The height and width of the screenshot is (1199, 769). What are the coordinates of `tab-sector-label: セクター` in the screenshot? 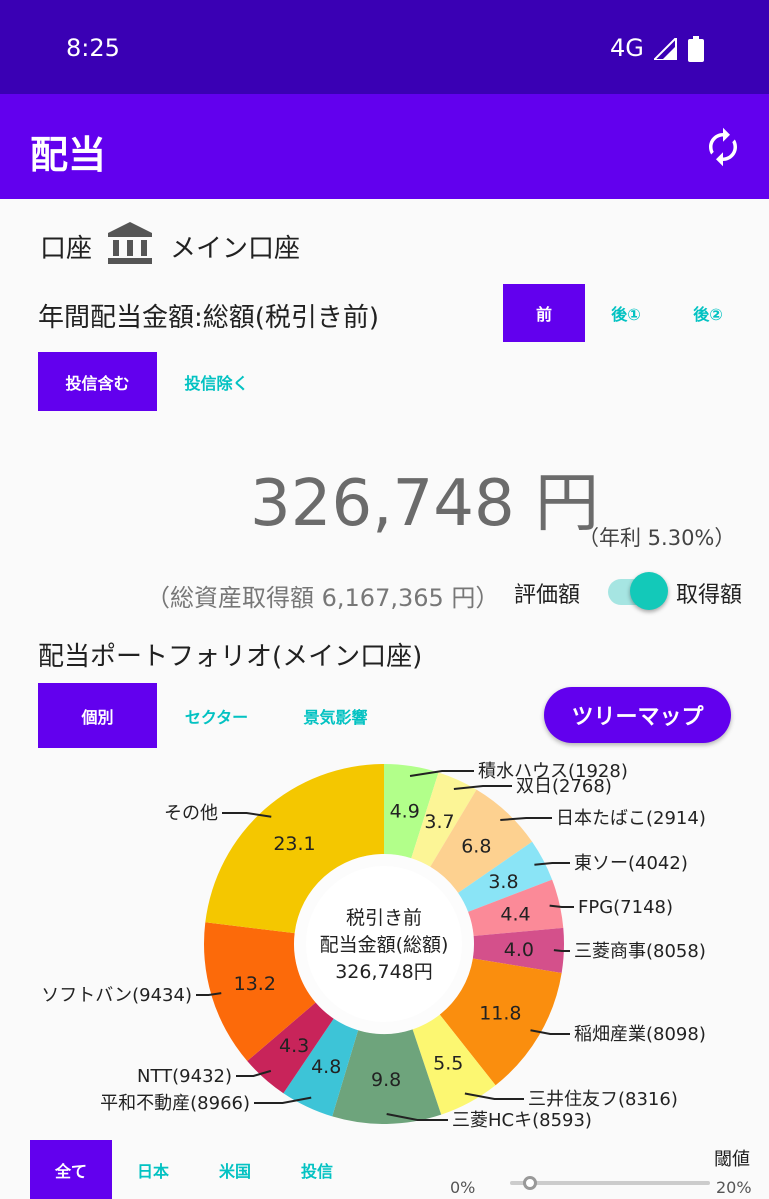 It's located at (216, 717).